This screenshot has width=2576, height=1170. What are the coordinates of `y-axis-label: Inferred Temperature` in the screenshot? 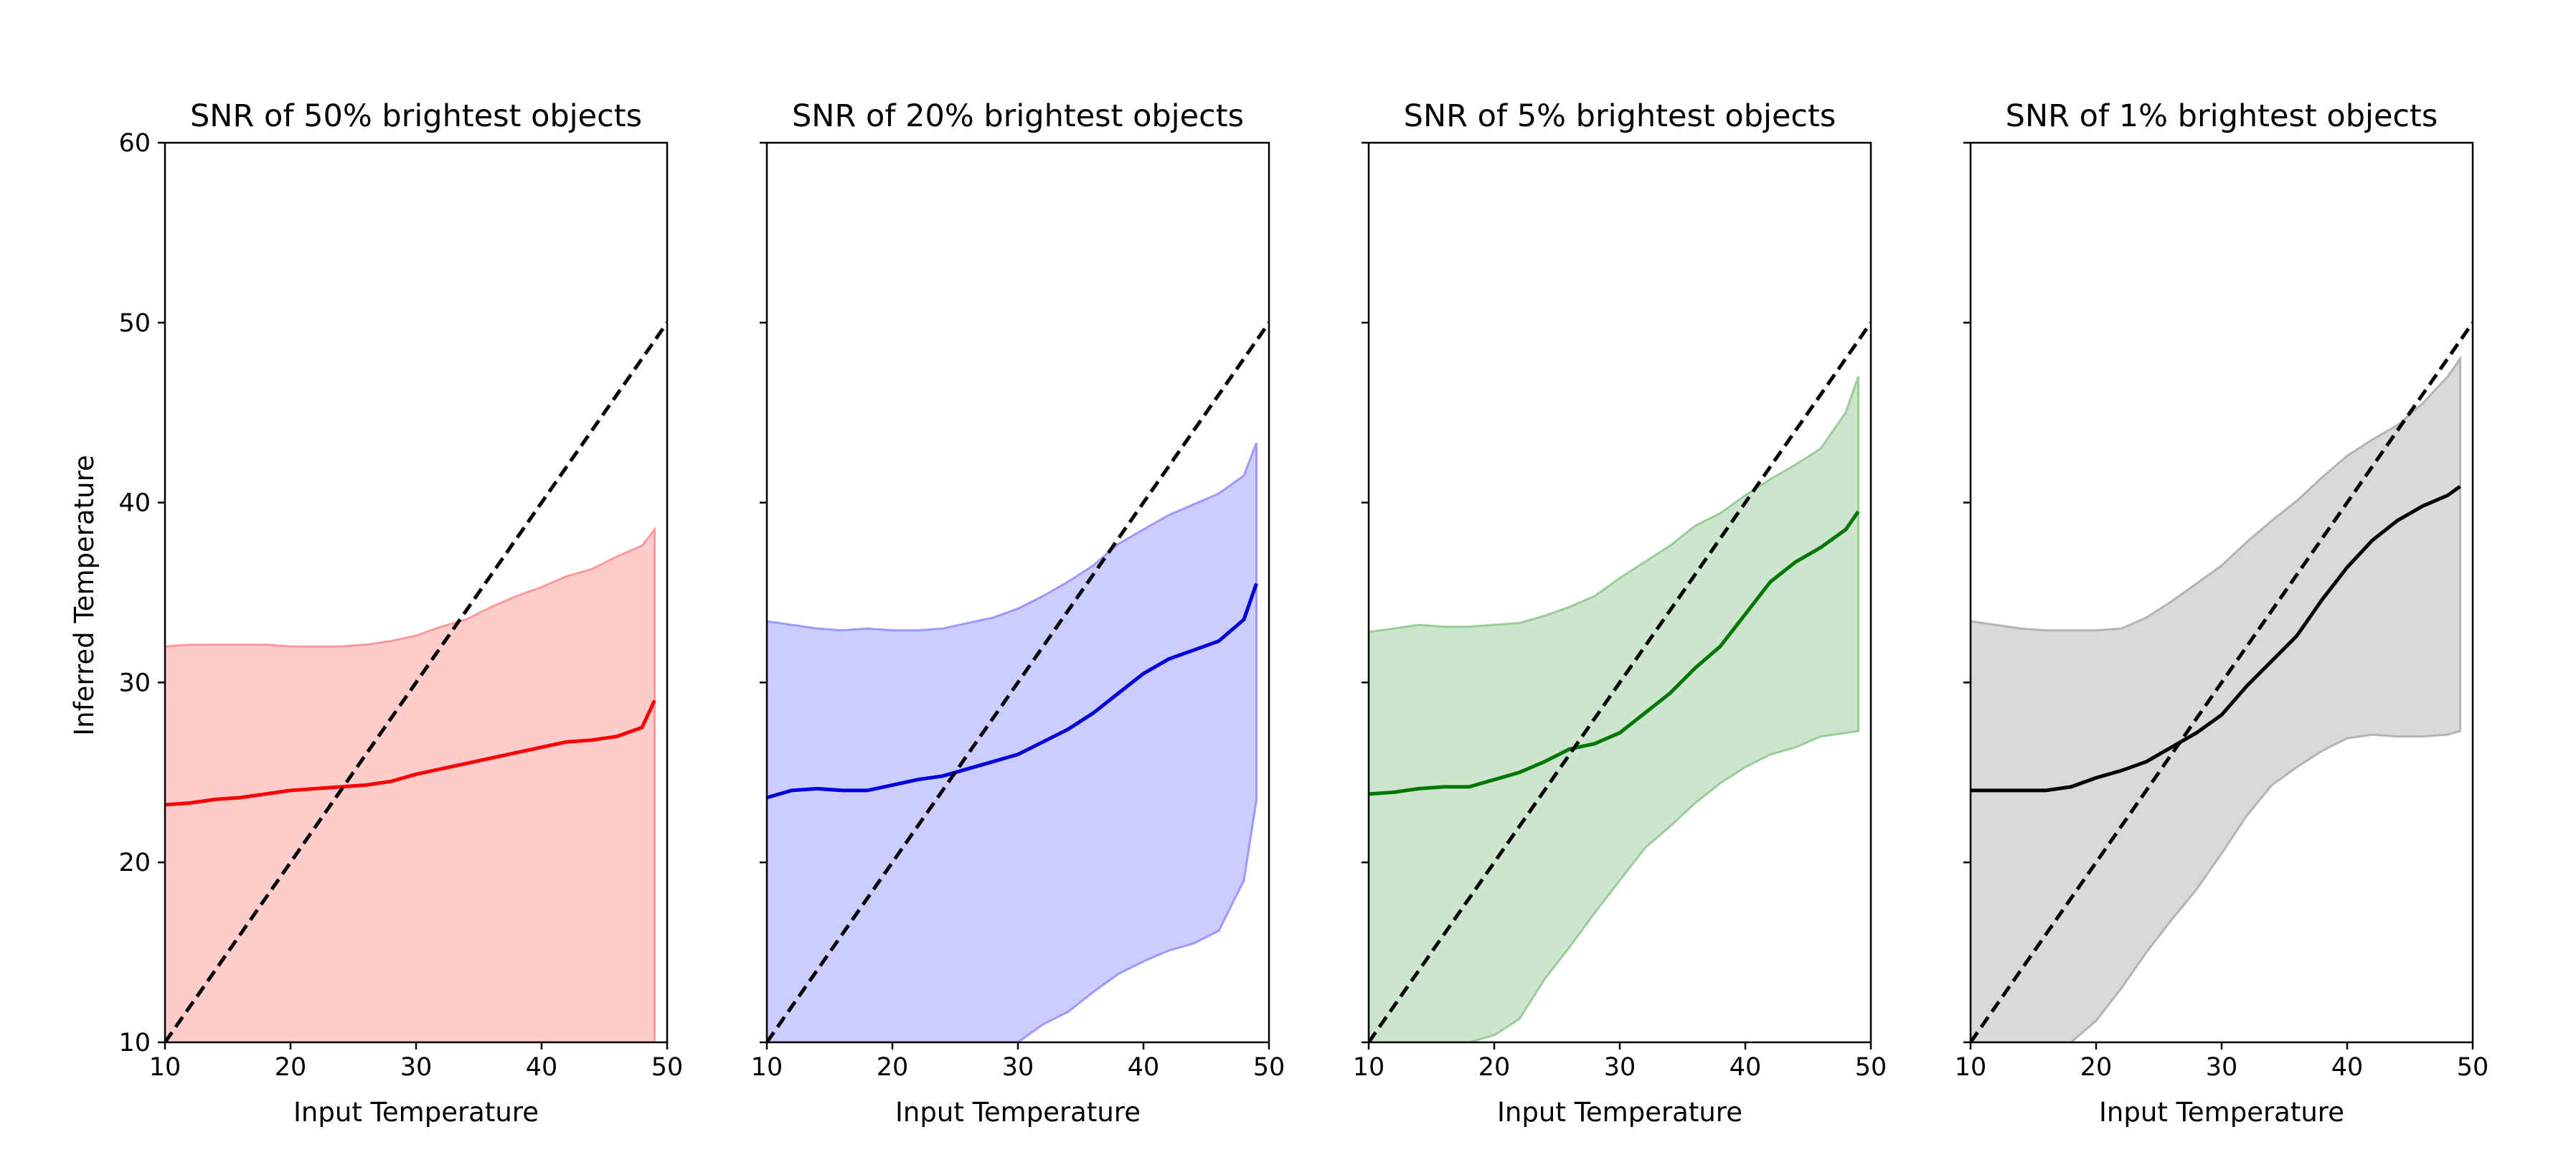 It's located at (84, 595).